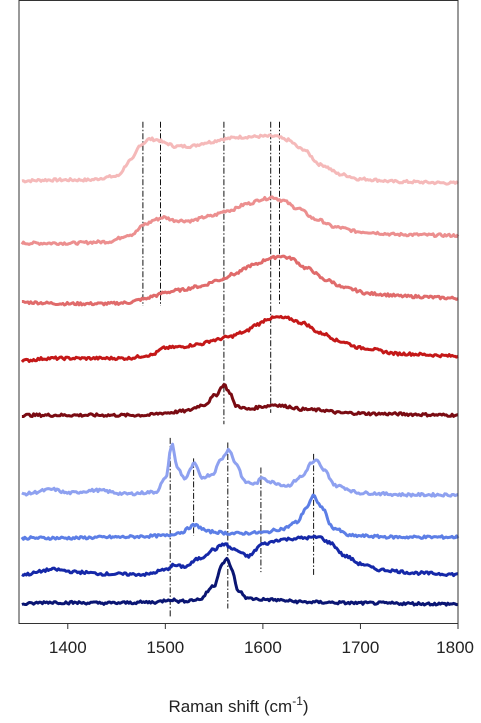  I want to click on x-tick-label-1700: 1700, so click(361, 647).